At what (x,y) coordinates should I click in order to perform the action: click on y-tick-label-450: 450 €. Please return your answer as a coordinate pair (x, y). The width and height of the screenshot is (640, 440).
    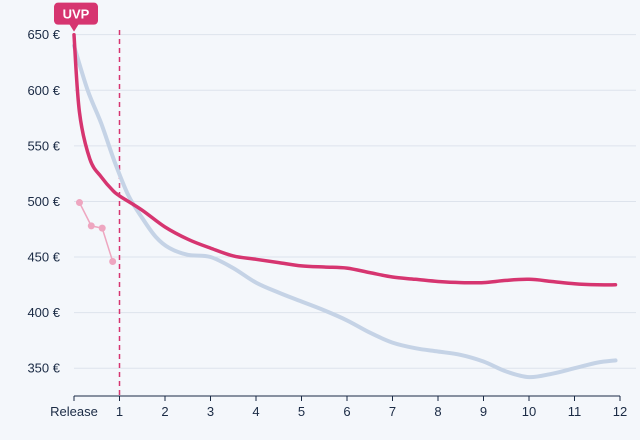
    Looking at the image, I should click on (43, 257).